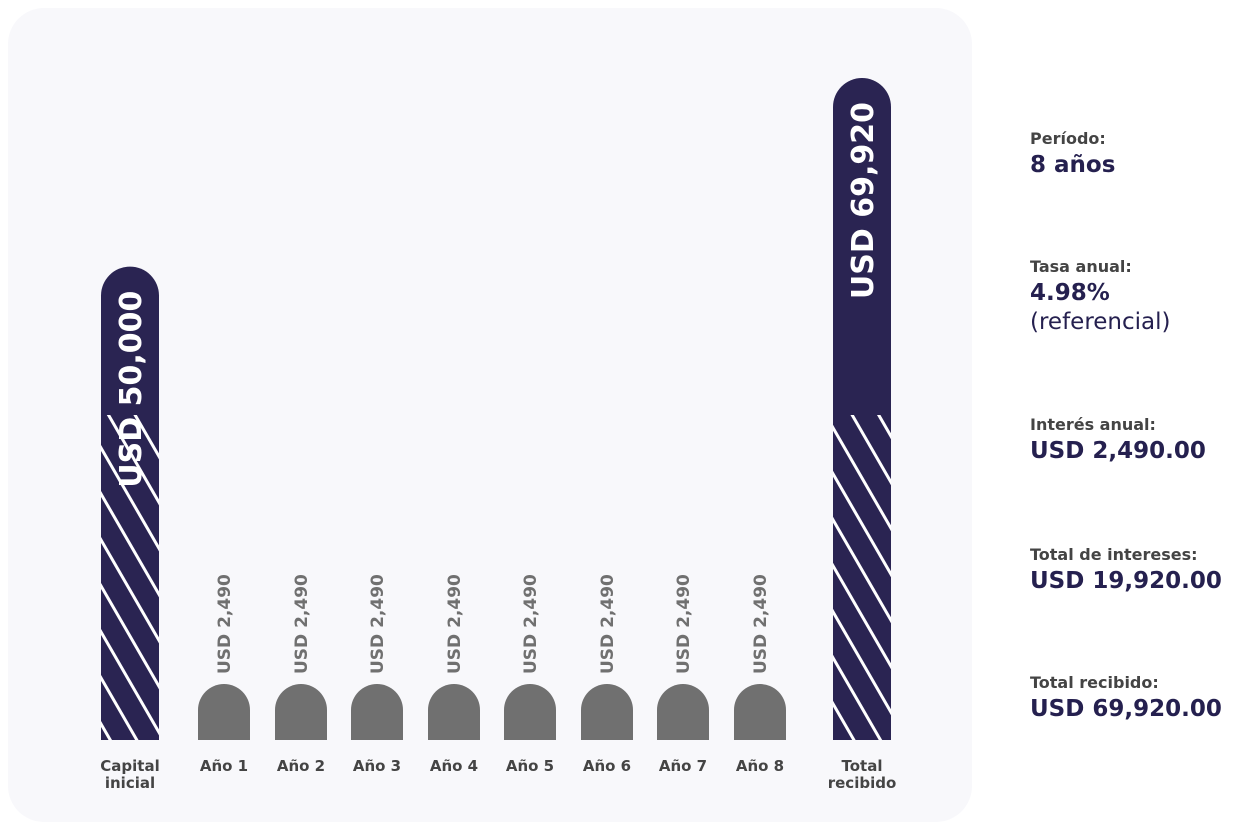  What do you see at coordinates (1114, 554) in the screenshot?
I see `total-interest-label: Total de intereses:` at bounding box center [1114, 554].